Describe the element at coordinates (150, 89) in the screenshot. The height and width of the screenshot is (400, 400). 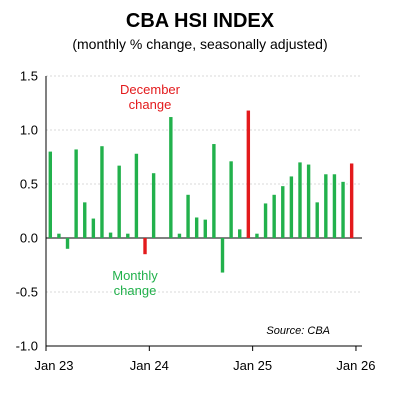
I see `december-annotation: December` at that location.